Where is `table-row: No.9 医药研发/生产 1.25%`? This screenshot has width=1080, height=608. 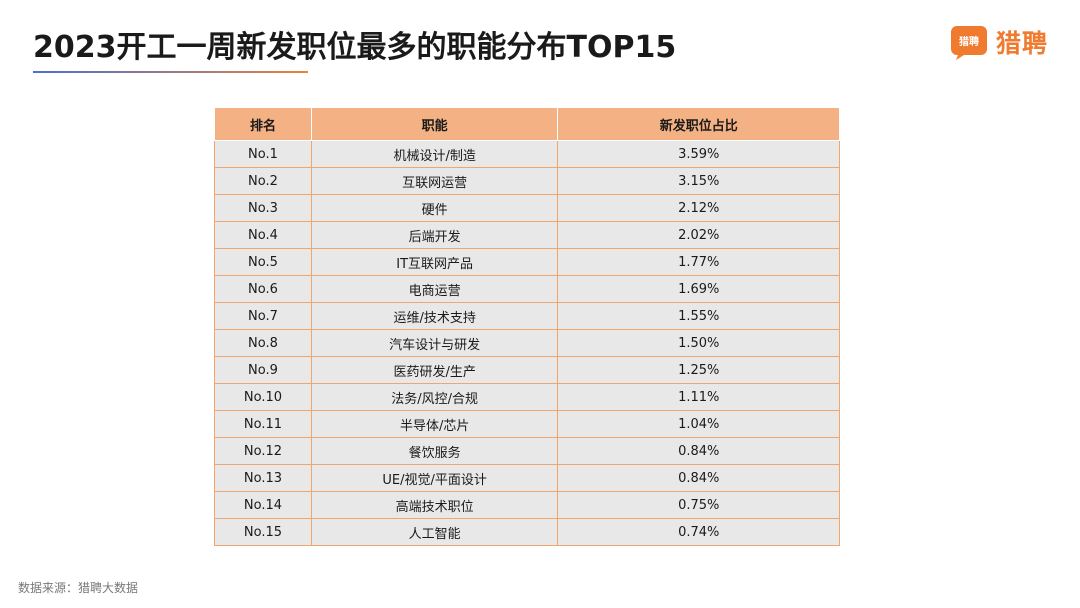 table-row: No.9 医药研发/生产 1.25% is located at coordinates (527, 370).